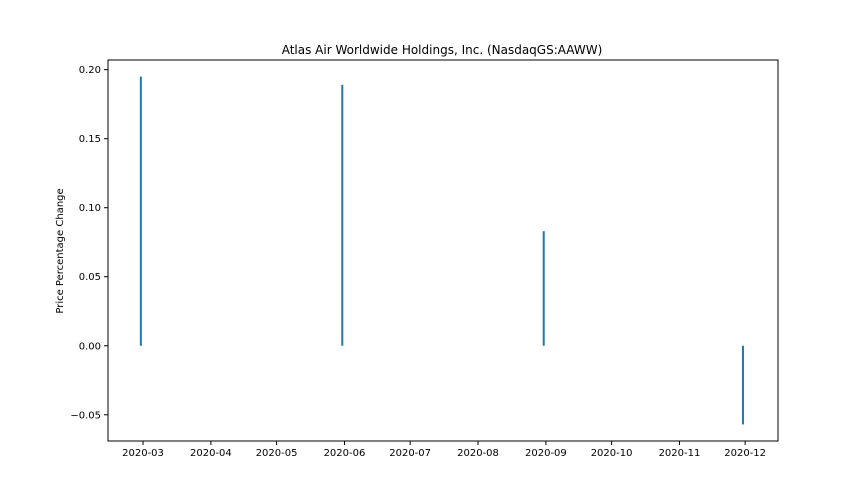 The height and width of the screenshot is (504, 864). What do you see at coordinates (90, 139) in the screenshot?
I see `y-tick-label: 0.15` at bounding box center [90, 139].